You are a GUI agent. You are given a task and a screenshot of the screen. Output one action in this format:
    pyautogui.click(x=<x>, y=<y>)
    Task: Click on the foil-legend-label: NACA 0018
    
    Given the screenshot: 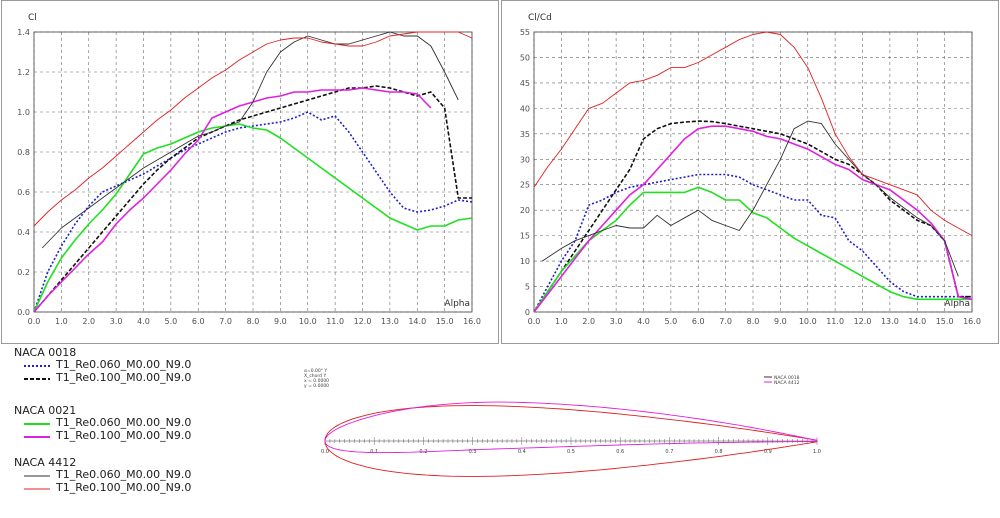 What is the action you would take?
    pyautogui.click(x=787, y=378)
    